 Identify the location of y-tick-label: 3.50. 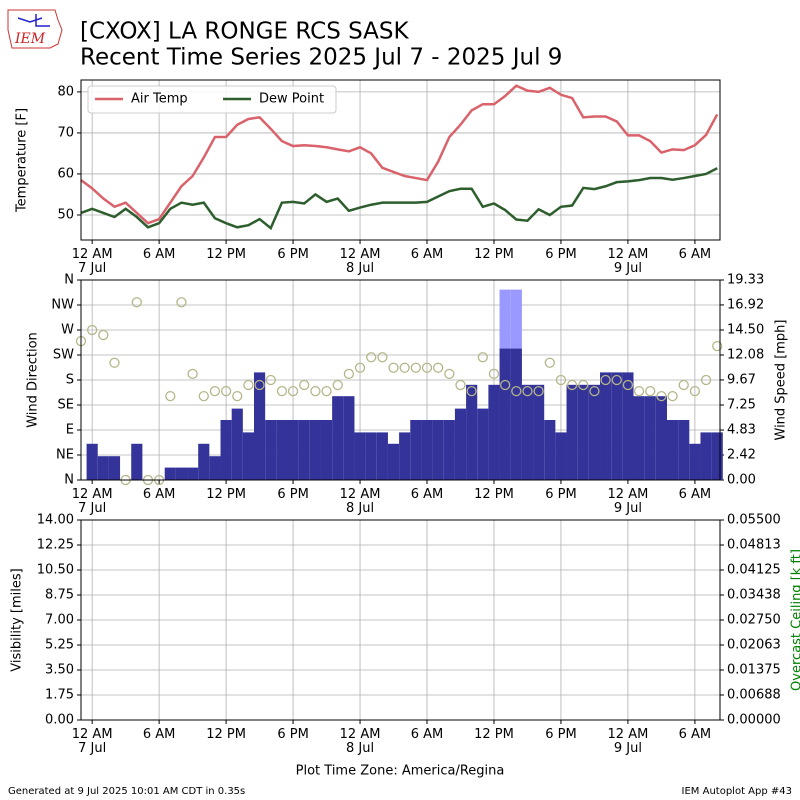
(59, 670).